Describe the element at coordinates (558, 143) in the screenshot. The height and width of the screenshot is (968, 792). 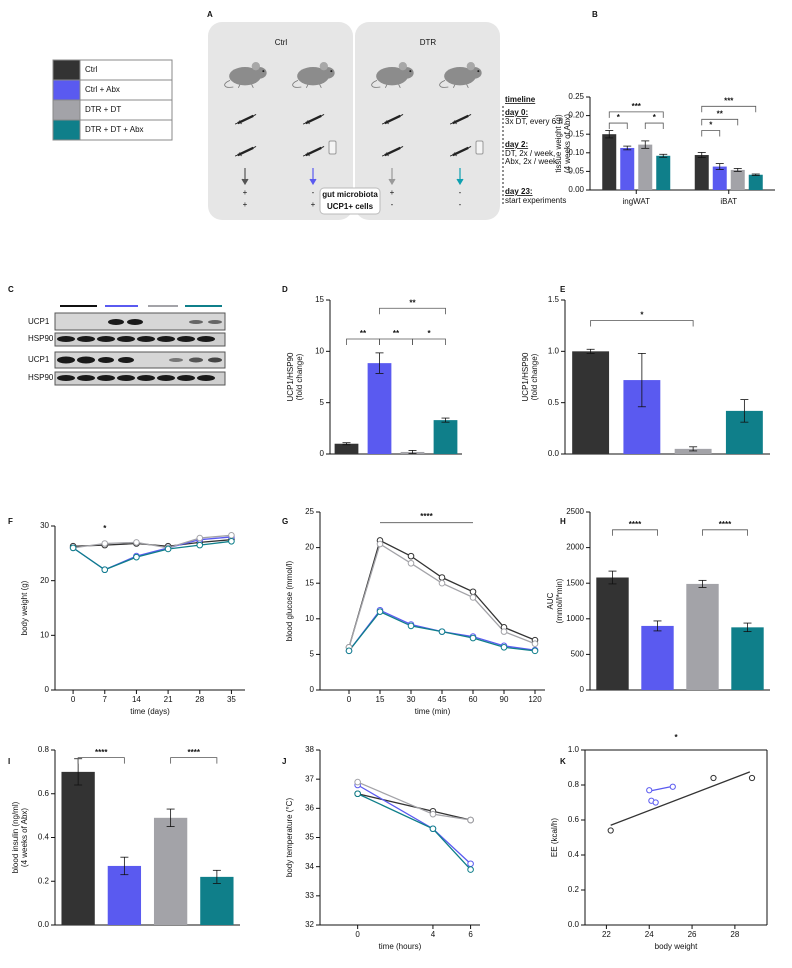
I see `y-axis-label: tissue weight (g)` at that location.